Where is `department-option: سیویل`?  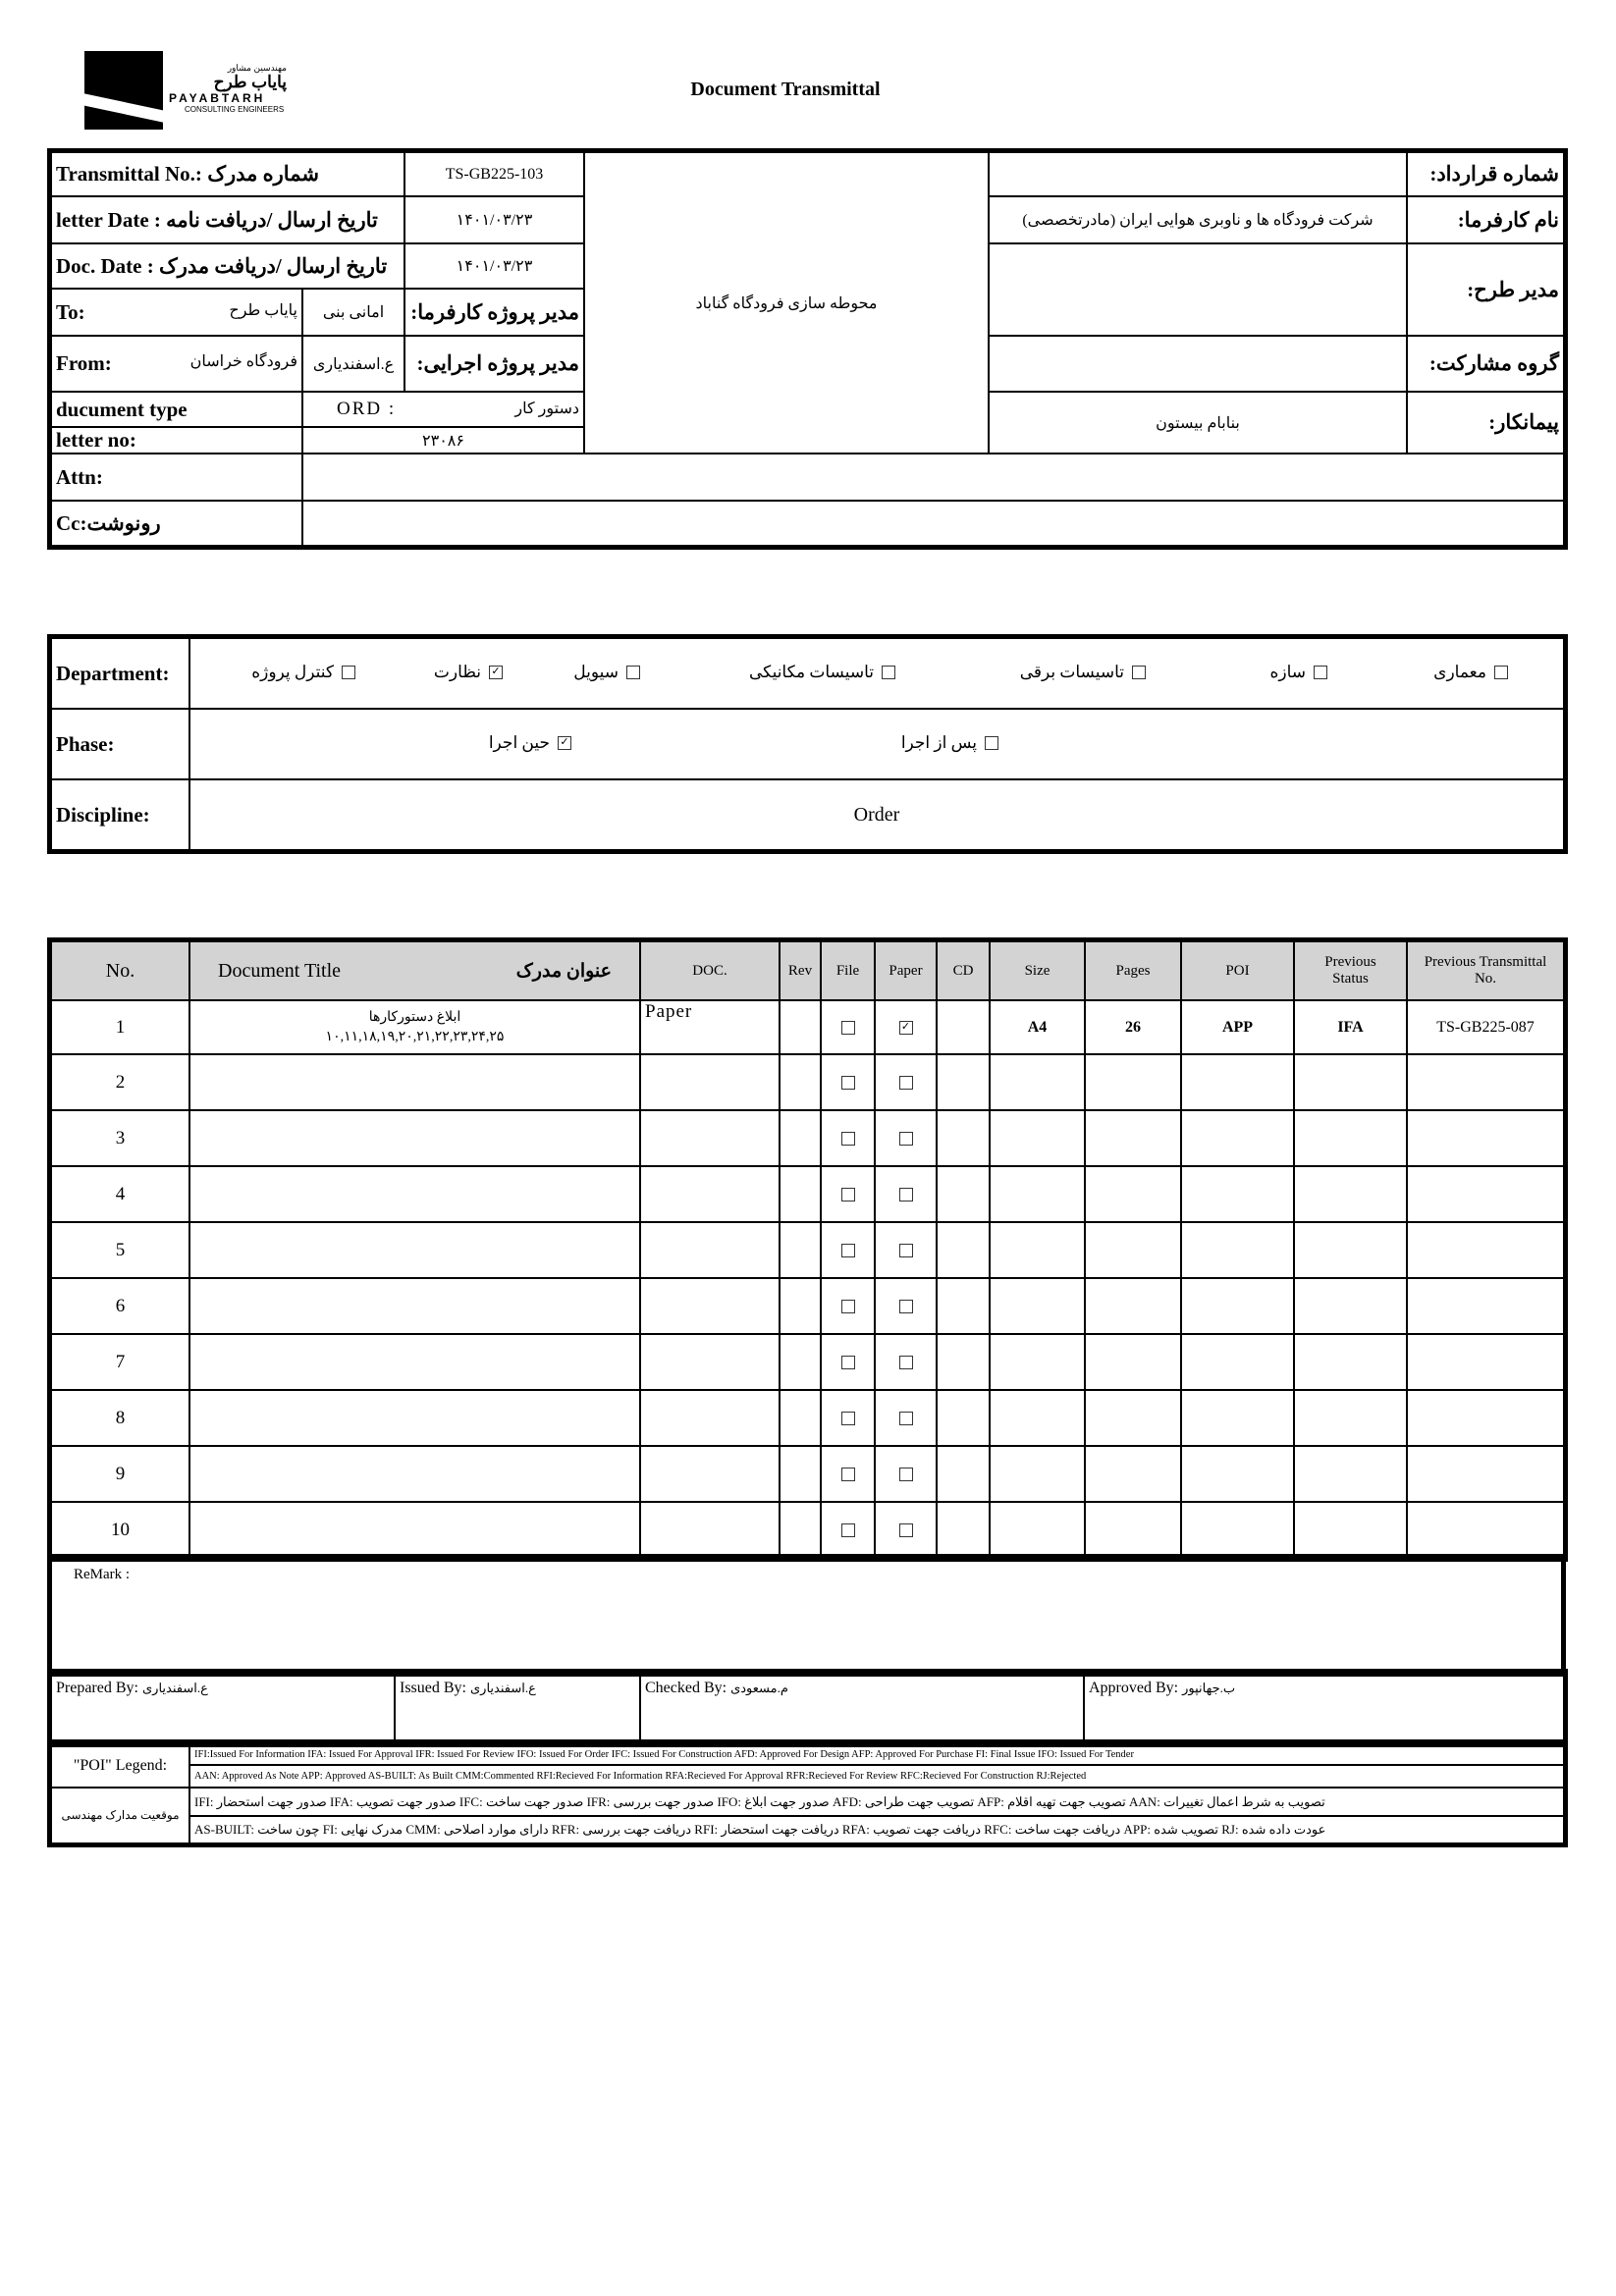
department-option: سیویل is located at coordinates (606, 672).